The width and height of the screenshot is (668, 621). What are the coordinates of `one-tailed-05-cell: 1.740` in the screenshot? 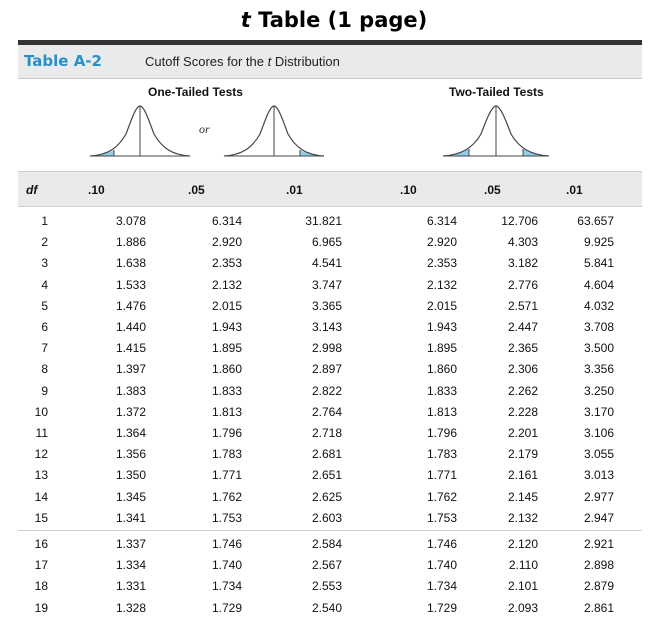 It's located at (226, 565).